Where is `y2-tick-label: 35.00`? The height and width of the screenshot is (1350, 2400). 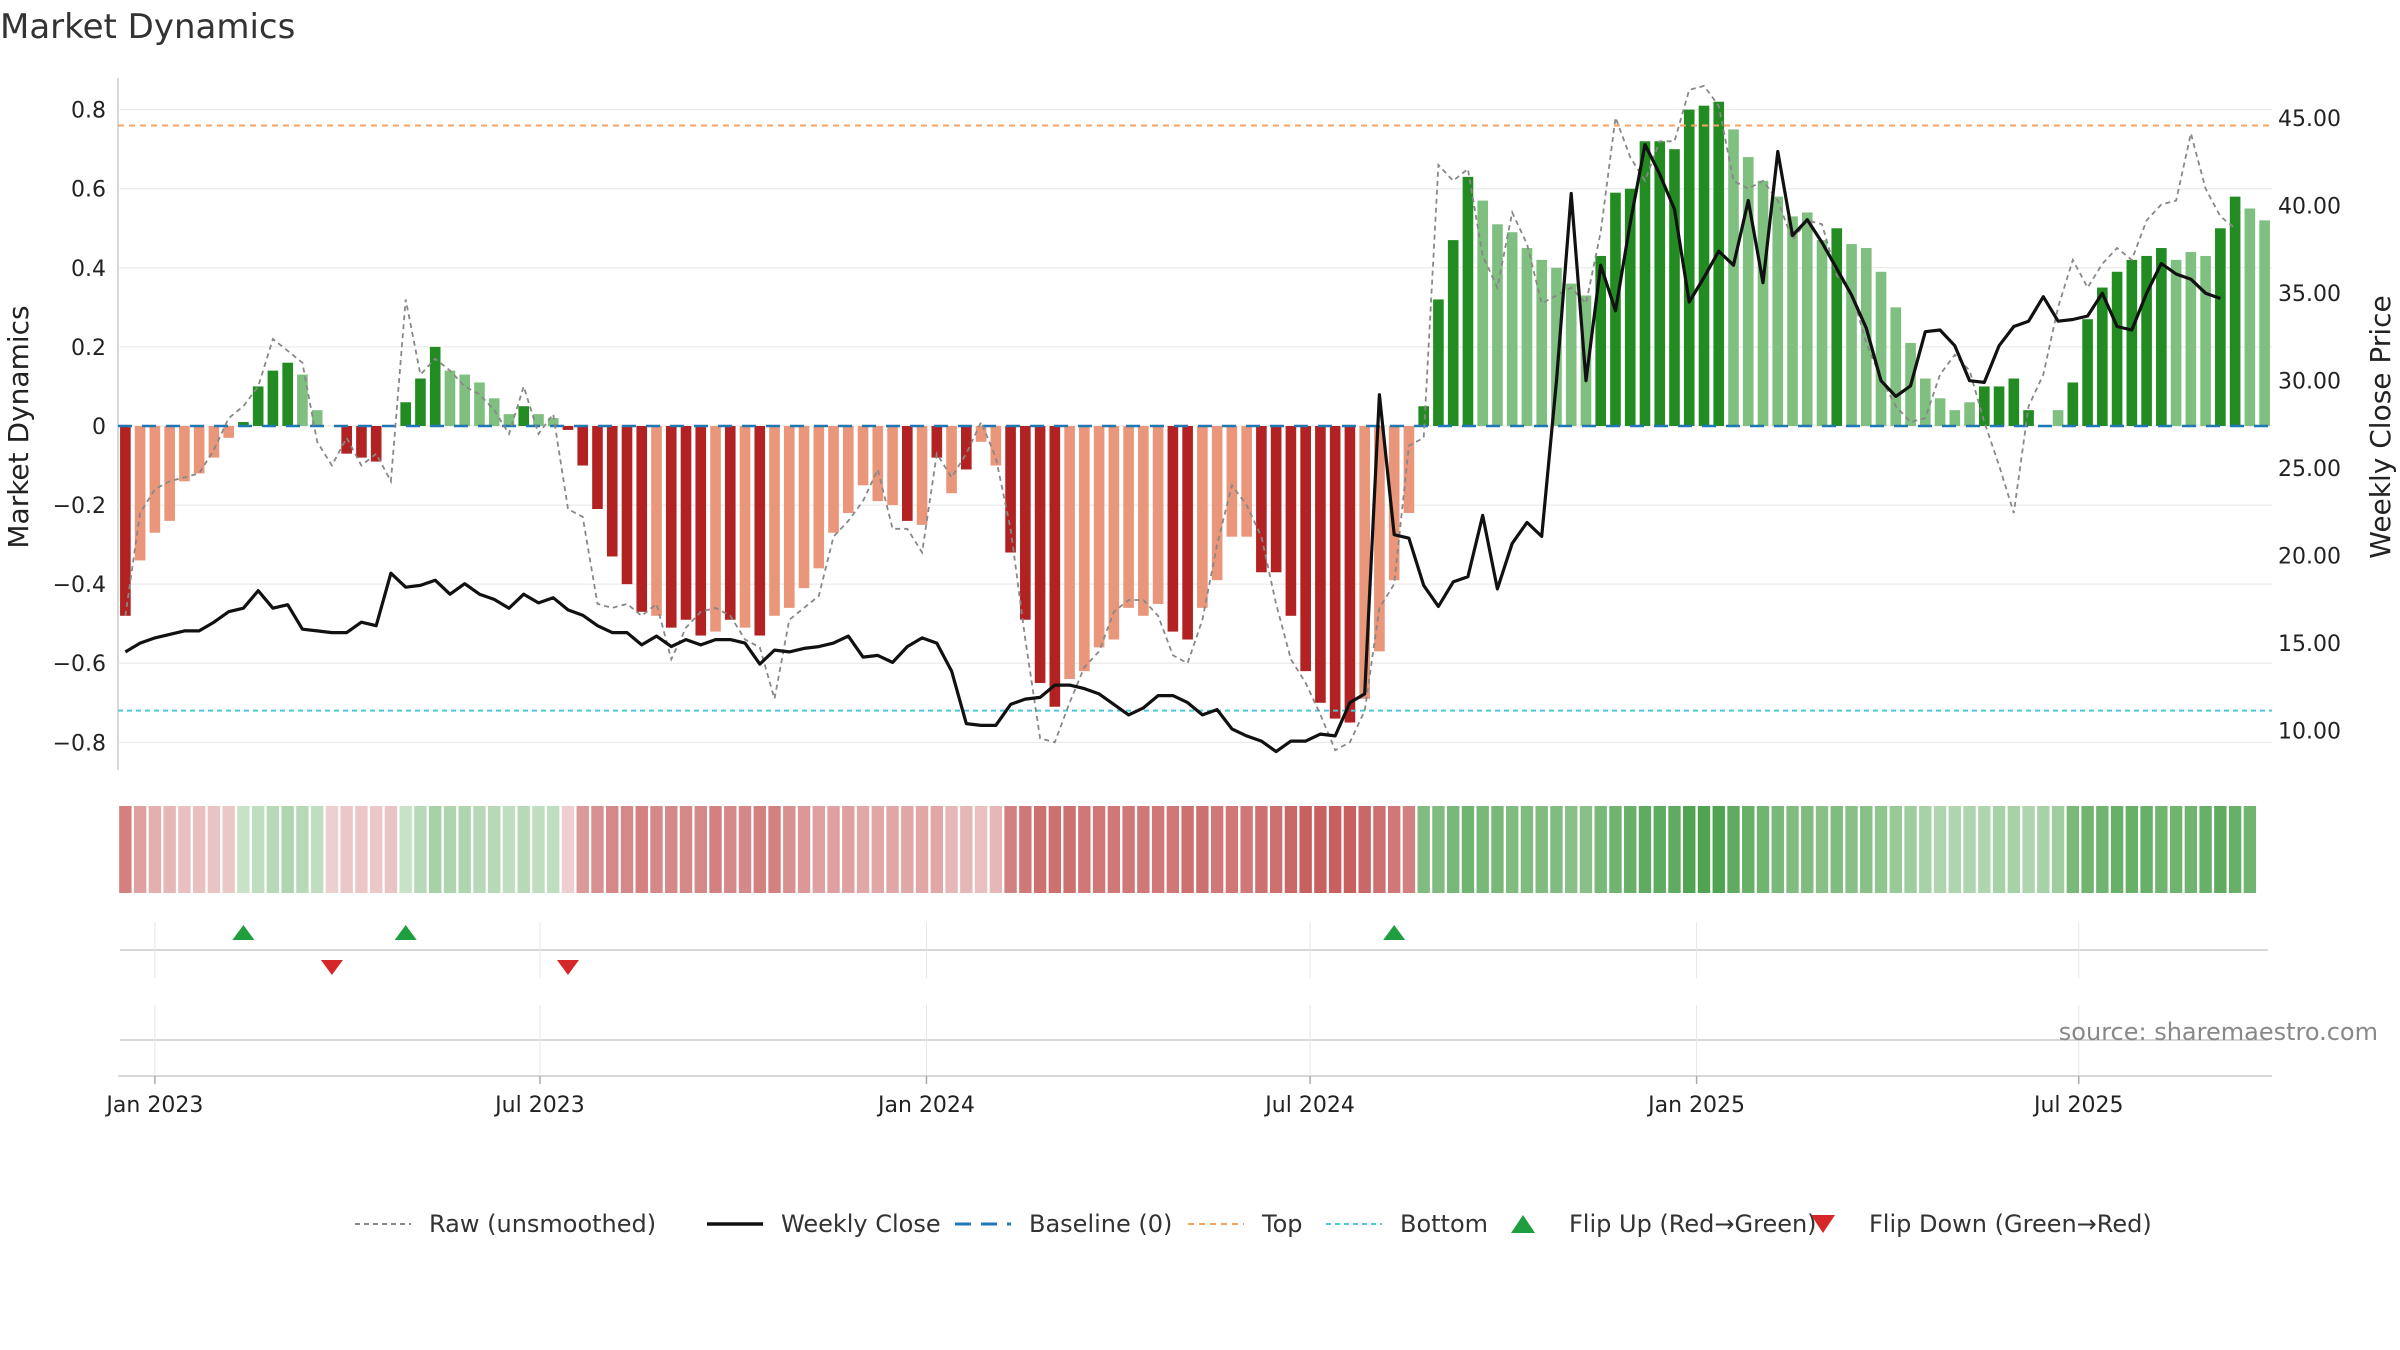
y2-tick-label: 35.00 is located at coordinates (2309, 294).